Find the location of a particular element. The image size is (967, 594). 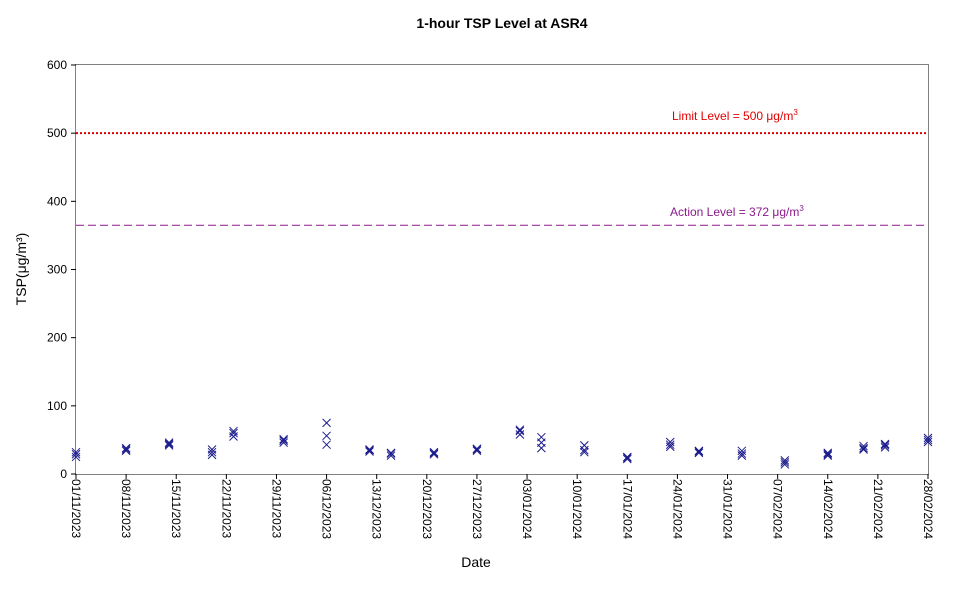

y-tick-label: 500 is located at coordinates (57, 133).